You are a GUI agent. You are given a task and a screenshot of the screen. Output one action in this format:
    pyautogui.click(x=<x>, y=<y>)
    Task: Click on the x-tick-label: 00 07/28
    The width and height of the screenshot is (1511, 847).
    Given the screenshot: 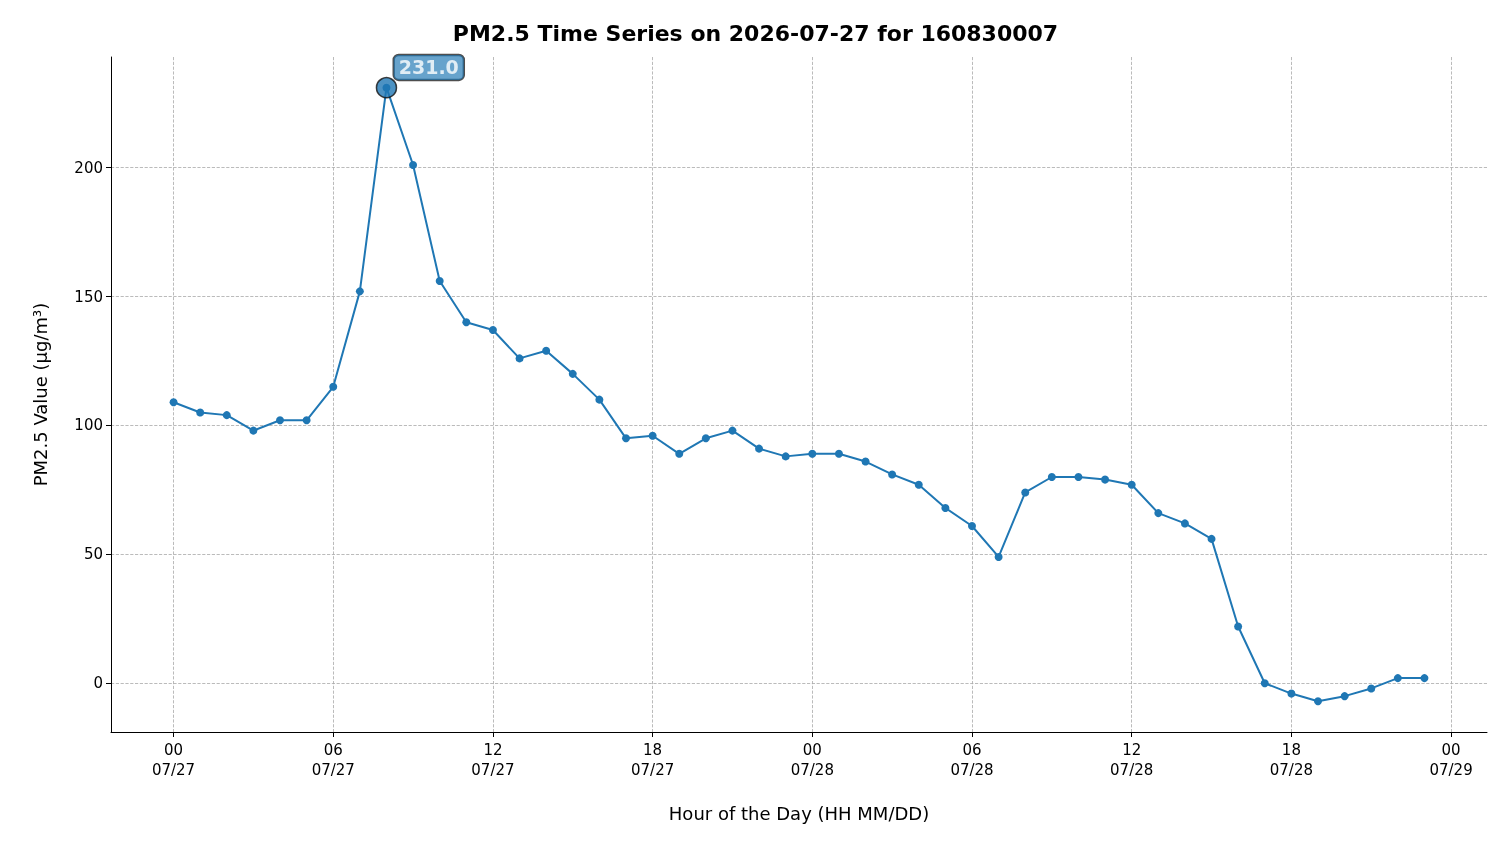 What is the action you would take?
    pyautogui.click(x=812, y=760)
    